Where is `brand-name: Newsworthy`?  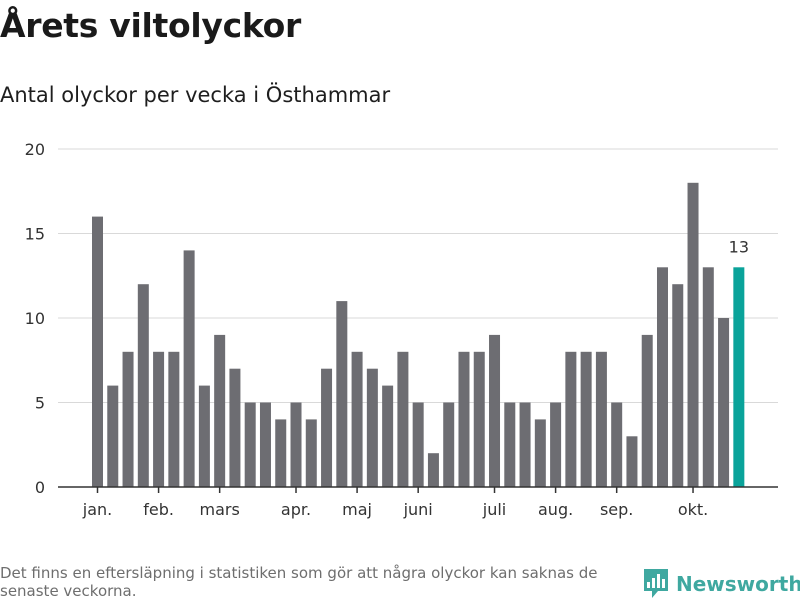
brand-name: Newsworthy is located at coordinates (738, 584).